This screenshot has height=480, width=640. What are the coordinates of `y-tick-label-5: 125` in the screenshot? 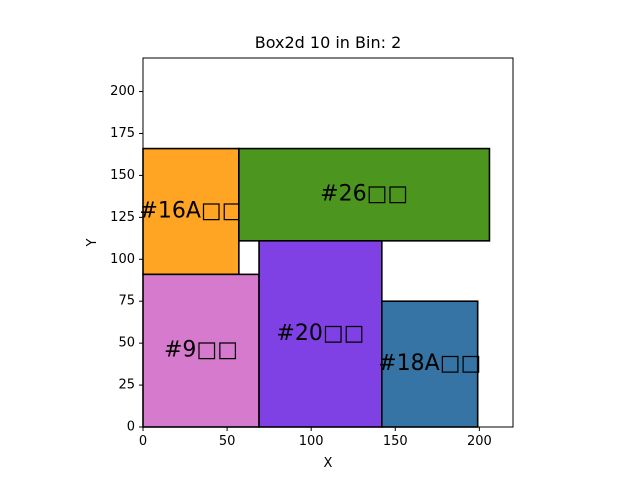 It's located at (122, 217).